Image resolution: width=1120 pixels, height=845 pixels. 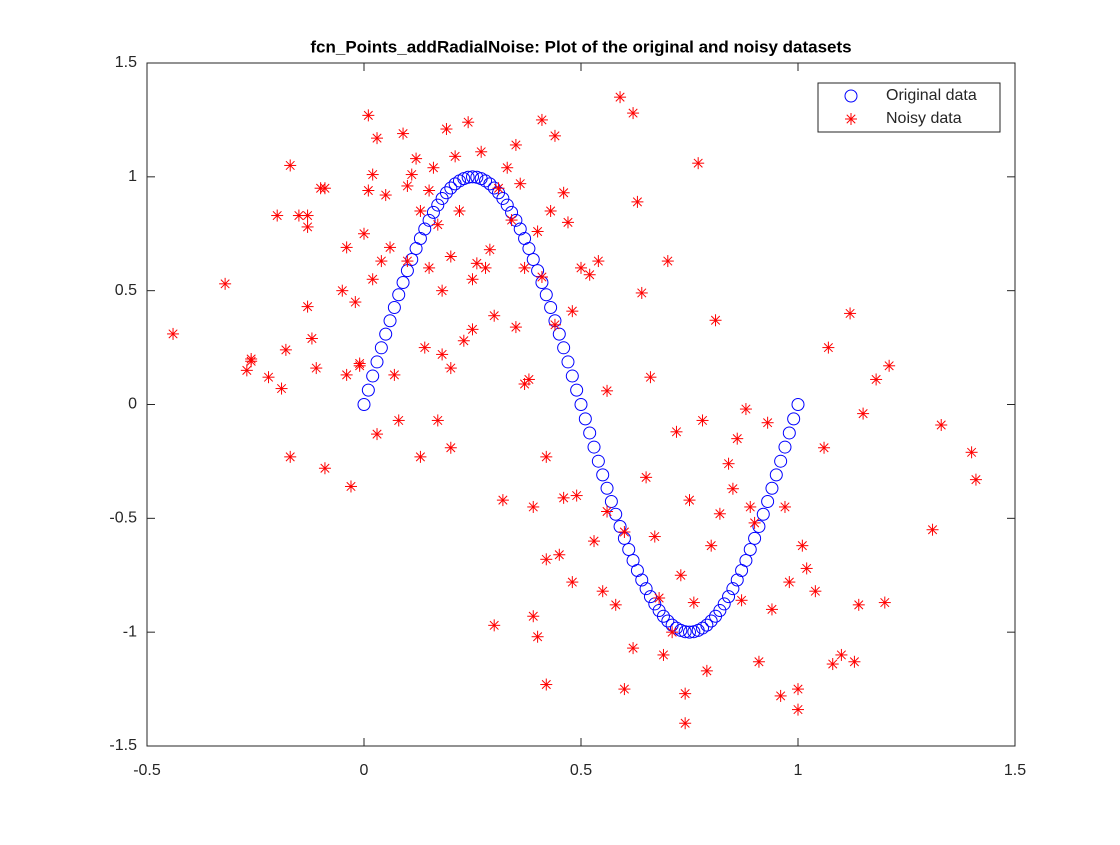 I want to click on x-tick-label: 0.5, so click(x=581, y=770).